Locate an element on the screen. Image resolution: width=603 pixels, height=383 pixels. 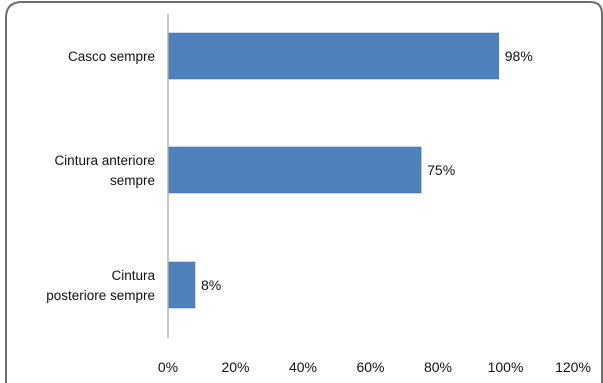
x-tick-label-0: 0% is located at coordinates (168, 367).